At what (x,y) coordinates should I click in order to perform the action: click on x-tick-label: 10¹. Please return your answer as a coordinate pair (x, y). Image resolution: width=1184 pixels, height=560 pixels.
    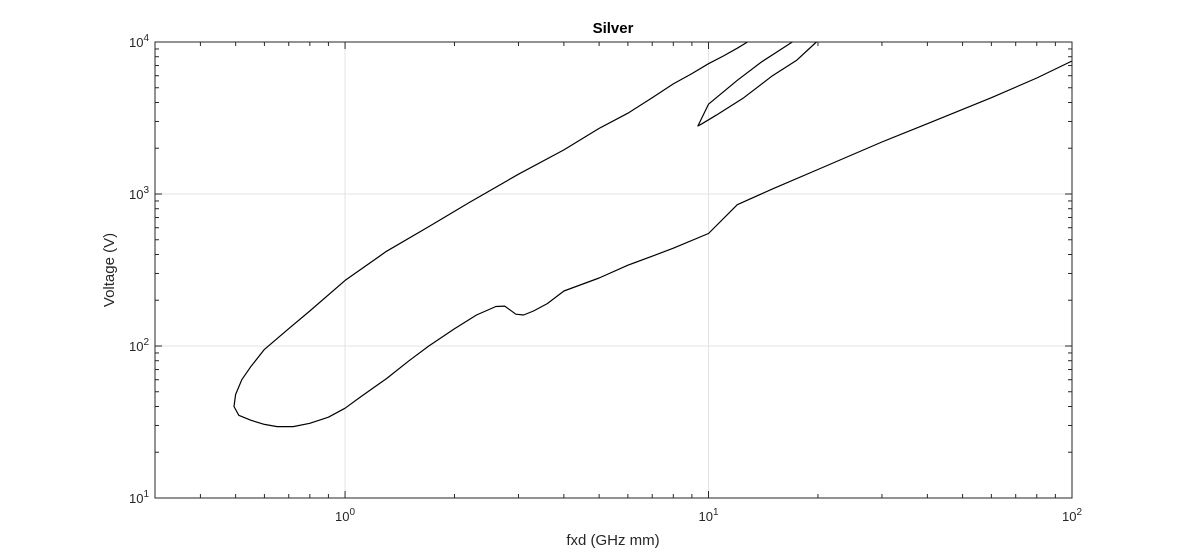
    Looking at the image, I should click on (709, 515).